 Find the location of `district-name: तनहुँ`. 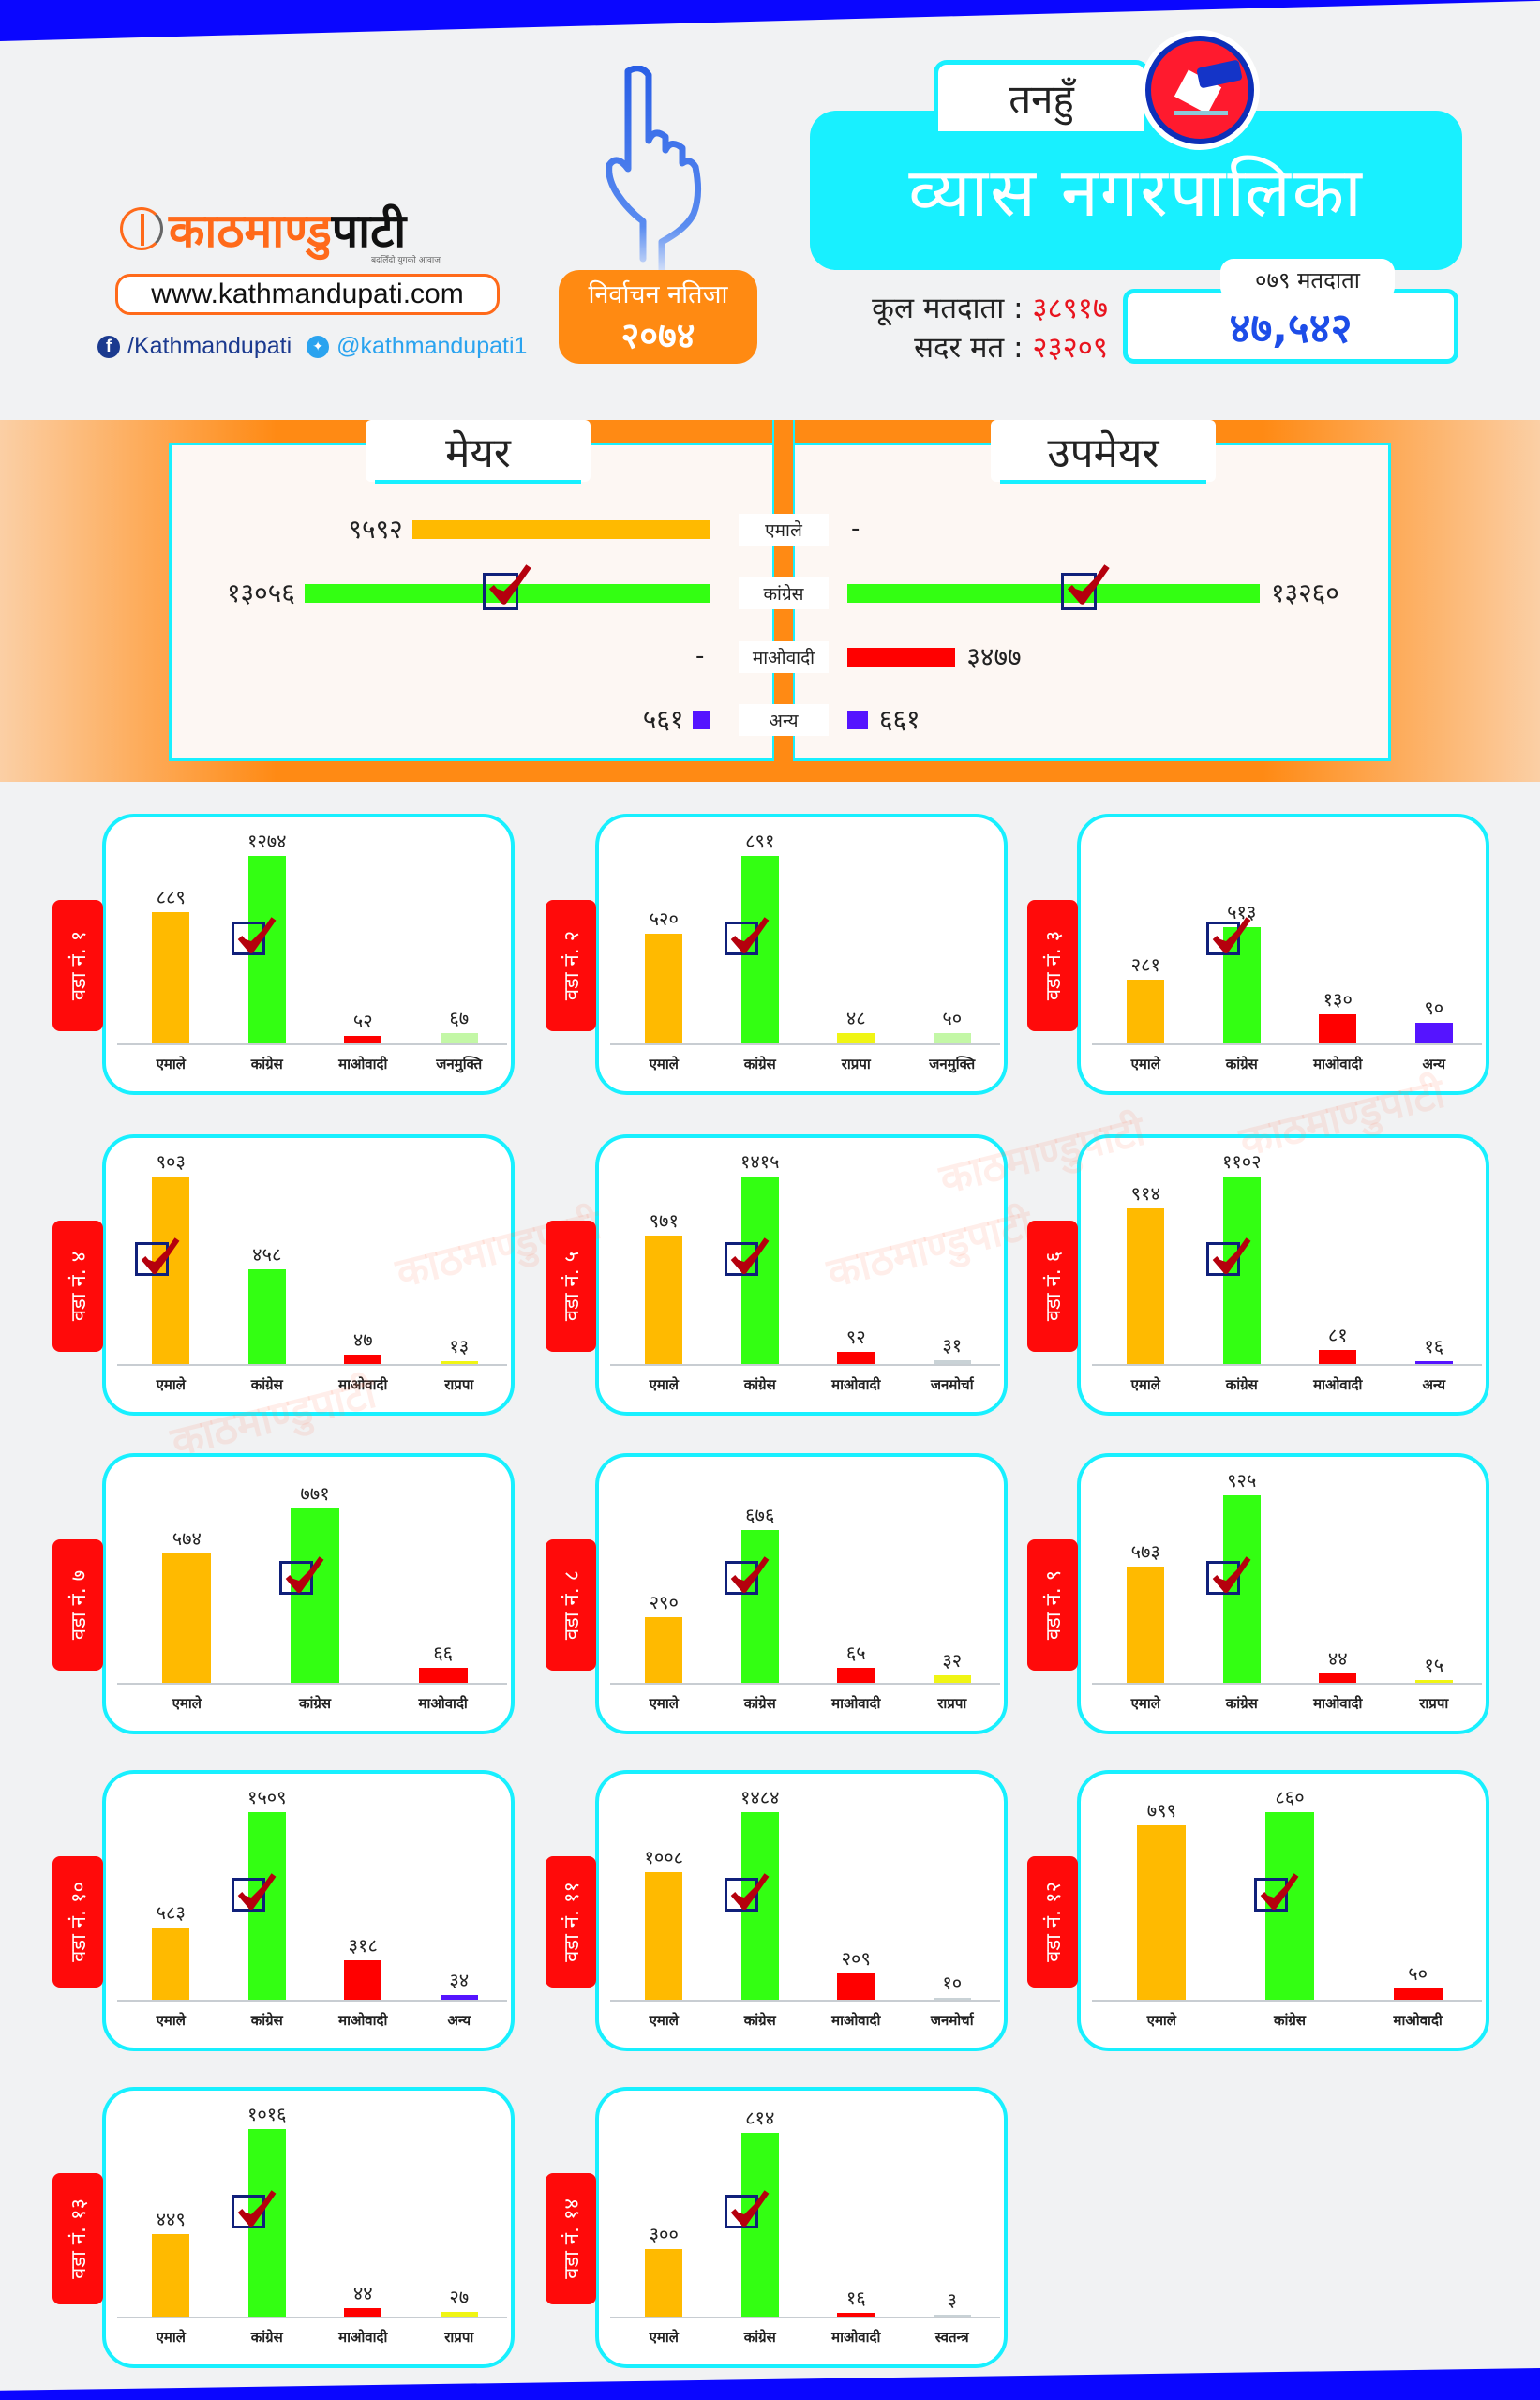

district-name: तनहुँ is located at coordinates (1041, 95).